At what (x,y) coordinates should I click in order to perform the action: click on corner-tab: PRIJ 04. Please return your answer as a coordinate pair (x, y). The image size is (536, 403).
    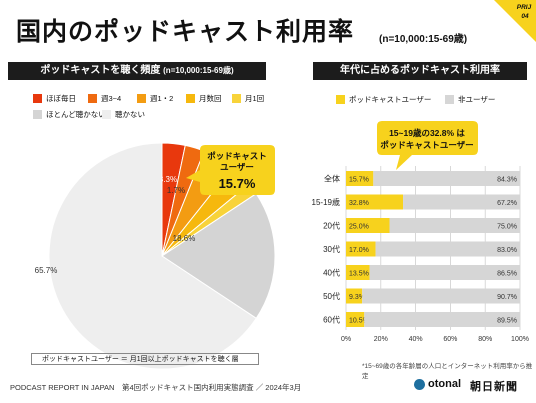
    Looking at the image, I should click on (515, 21).